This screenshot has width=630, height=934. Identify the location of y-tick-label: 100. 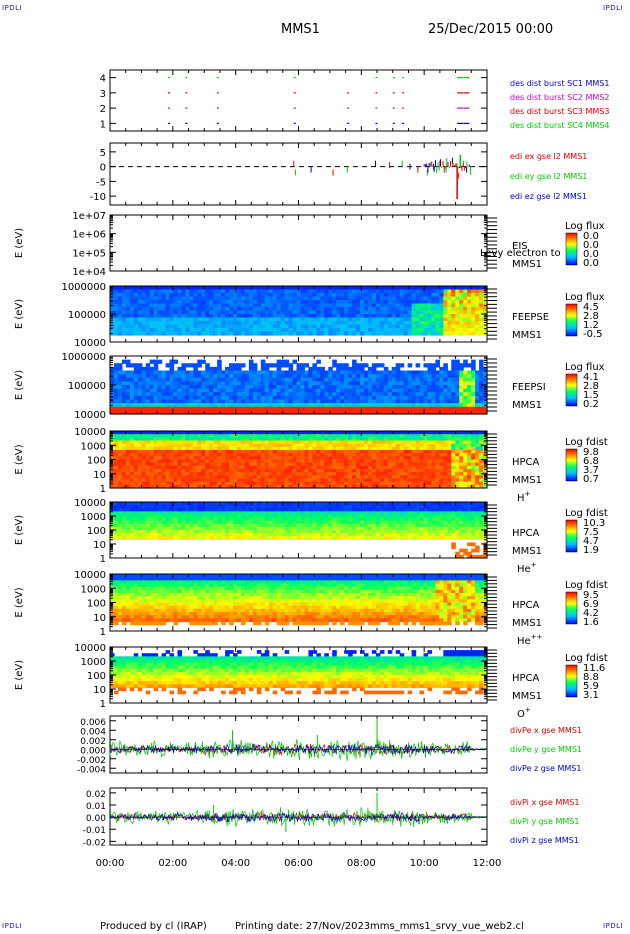
(96, 461).